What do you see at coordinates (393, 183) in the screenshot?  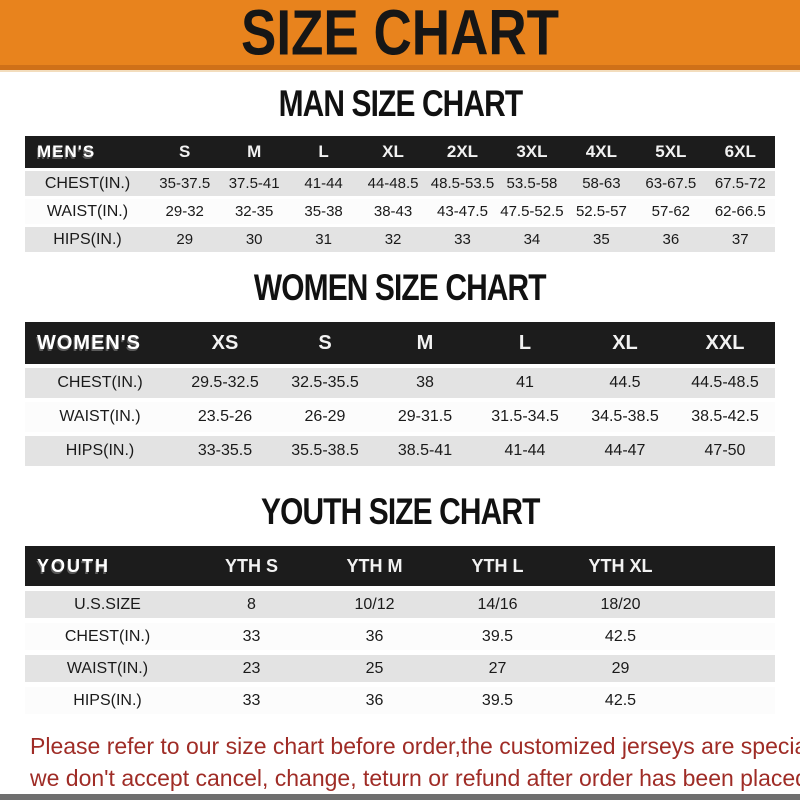 I see `size-value-cell: 44-48.5` at bounding box center [393, 183].